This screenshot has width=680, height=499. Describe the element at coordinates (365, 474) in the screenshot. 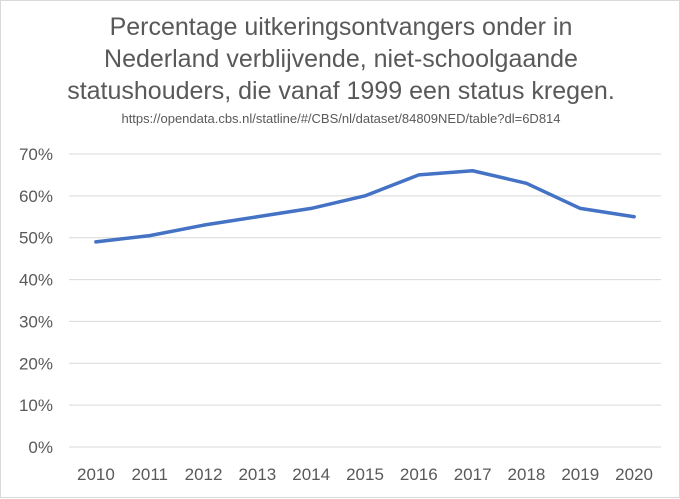

I see `x-tick-label: 2015` at that location.